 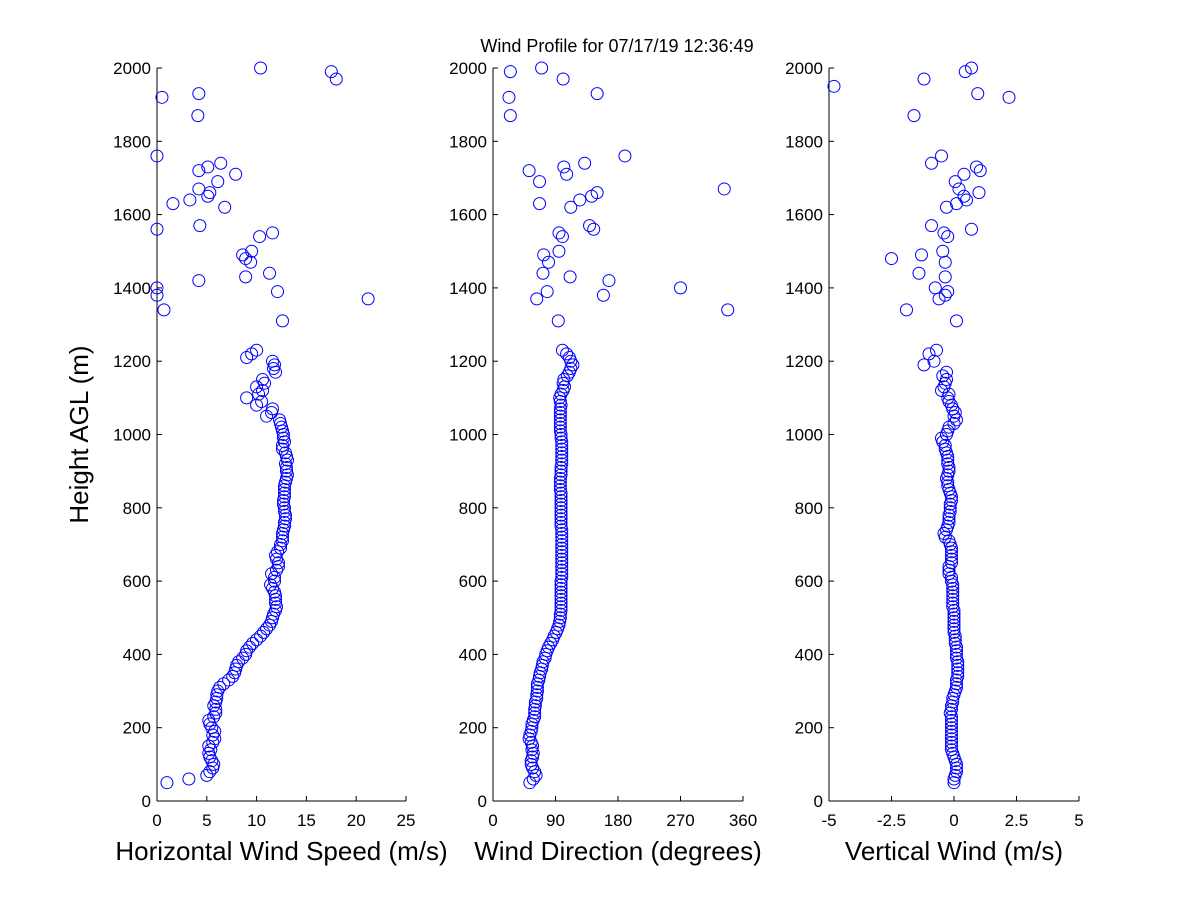 What do you see at coordinates (468, 215) in the screenshot?
I see `direction-y-tick-label: 1600` at bounding box center [468, 215].